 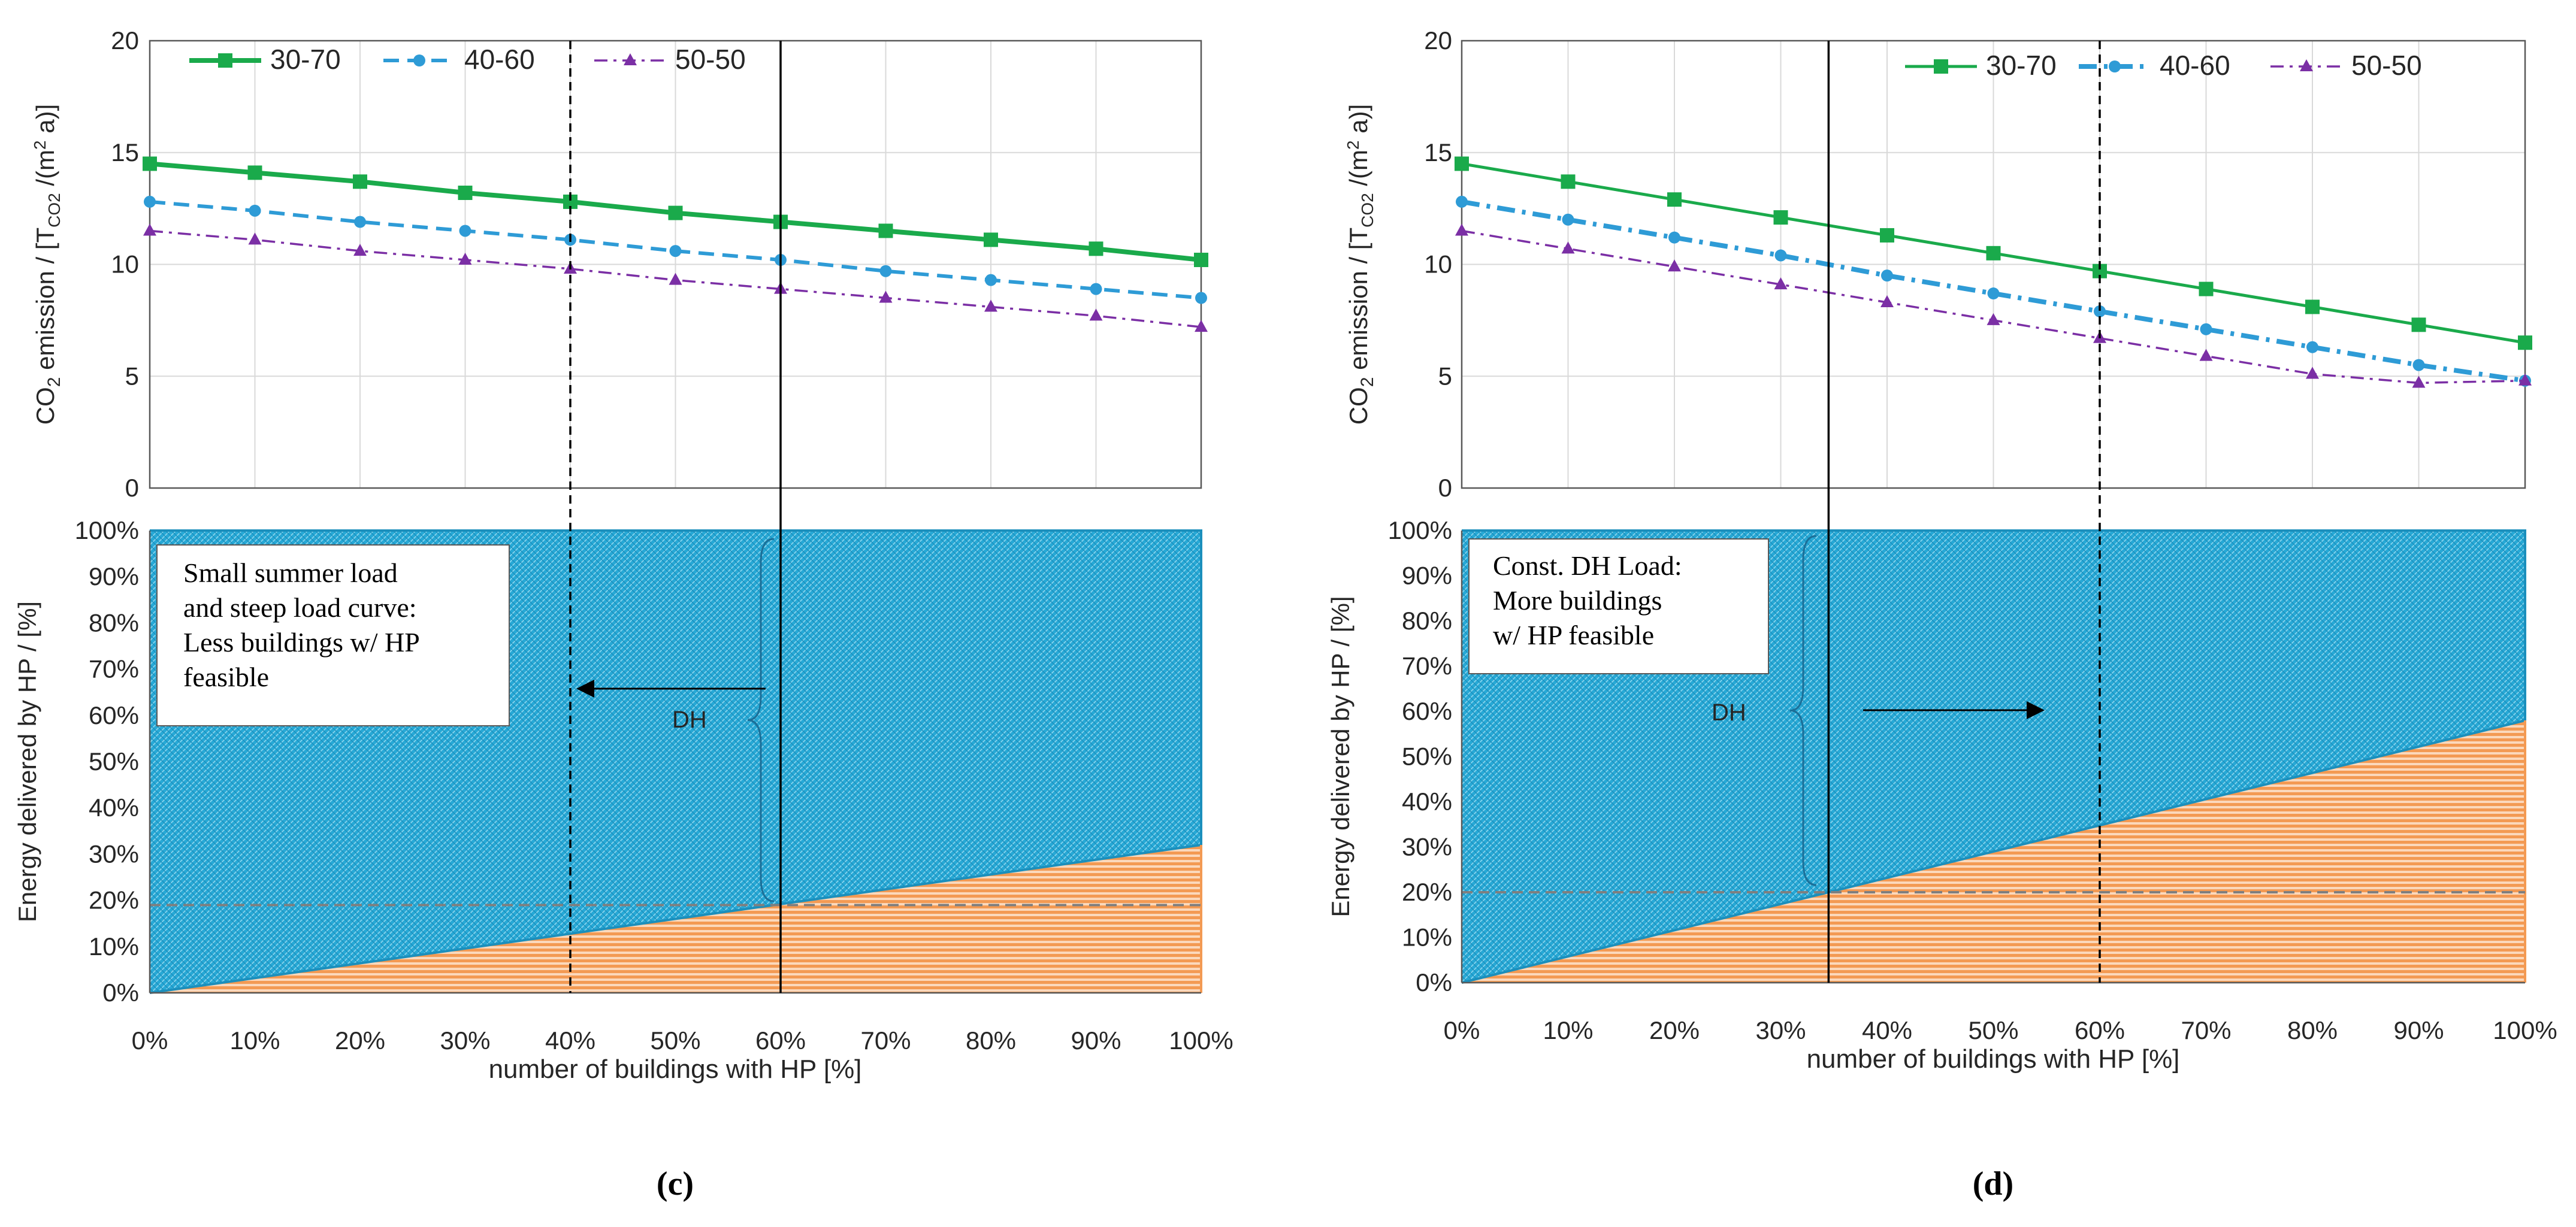 I want to click on x-tick-label: 20%, so click(x=1674, y=1030).